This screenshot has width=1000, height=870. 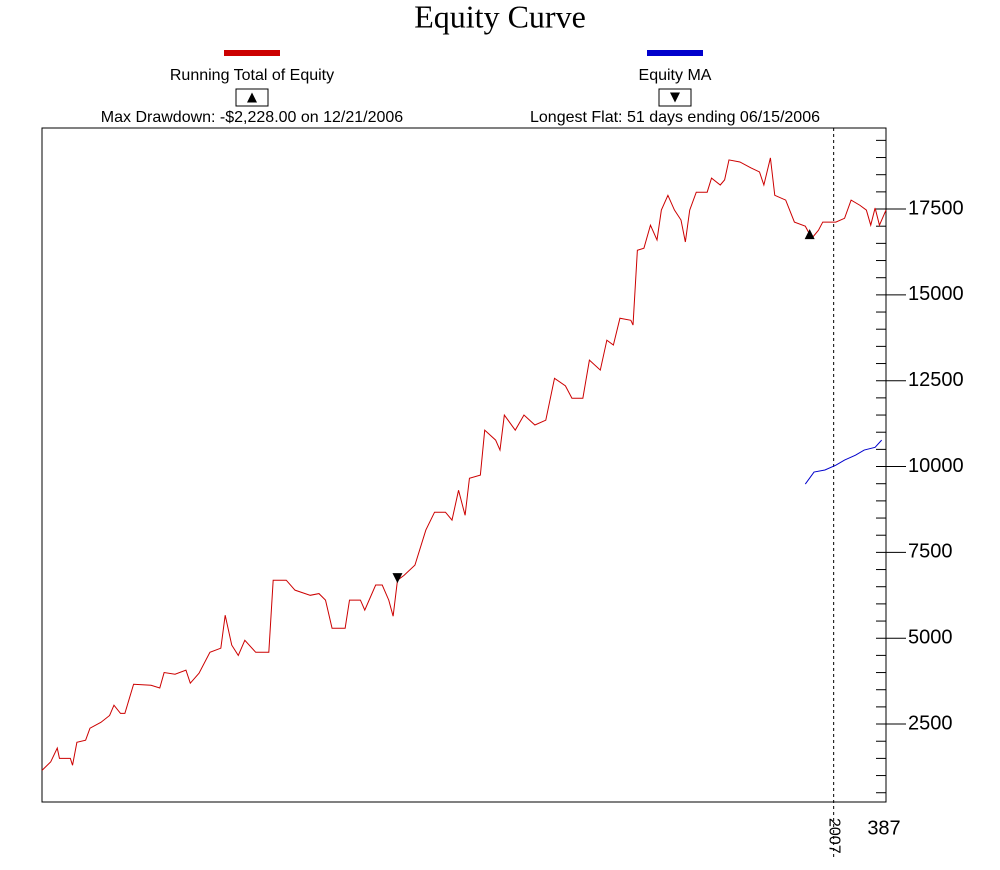 What do you see at coordinates (930, 723) in the screenshot?
I see `y-tick-label: 2500` at bounding box center [930, 723].